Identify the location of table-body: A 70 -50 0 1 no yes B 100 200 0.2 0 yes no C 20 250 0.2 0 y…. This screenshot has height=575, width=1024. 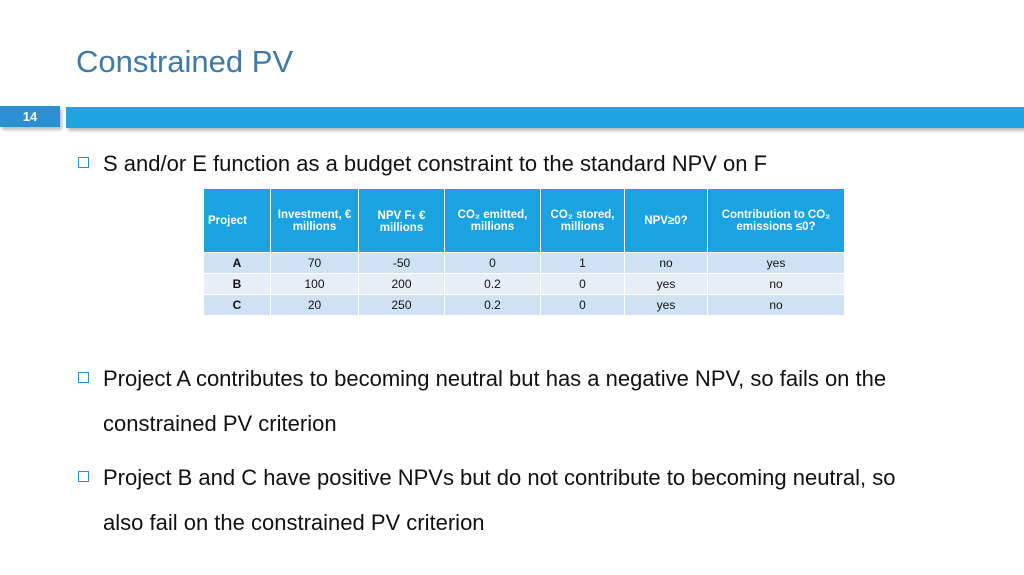
(524, 283).